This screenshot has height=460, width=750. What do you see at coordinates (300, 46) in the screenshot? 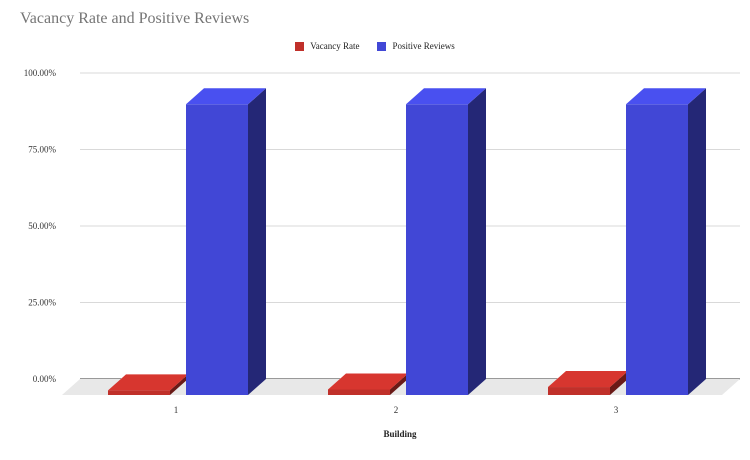
I see `legend-swatch-vacancy-rate` at bounding box center [300, 46].